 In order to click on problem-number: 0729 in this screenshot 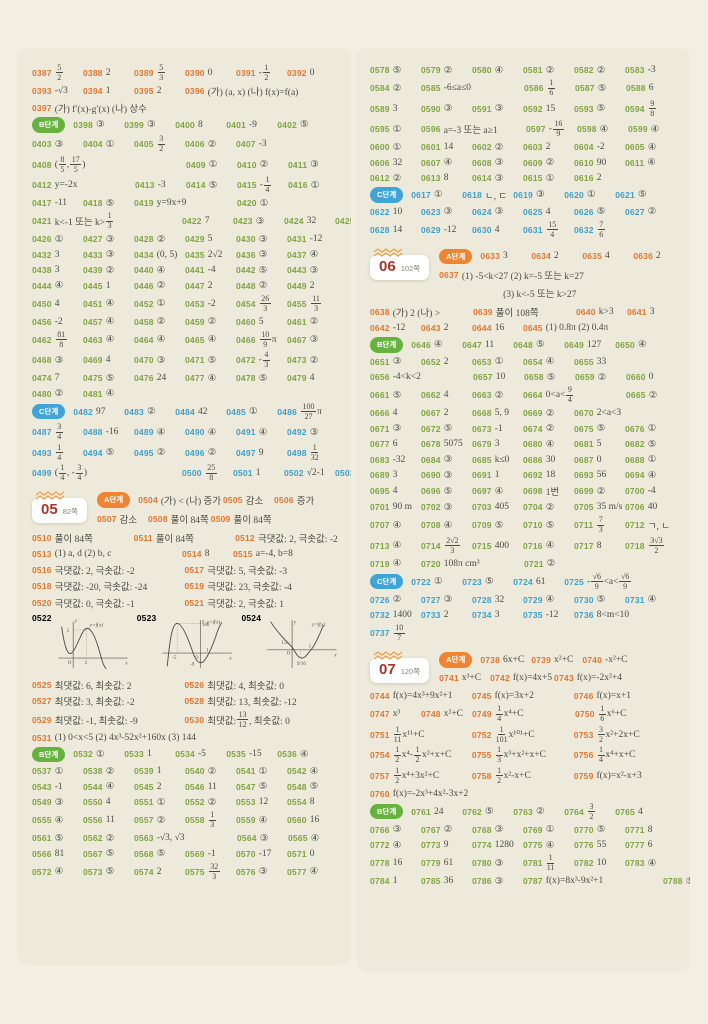, I will do `click(533, 599)`.